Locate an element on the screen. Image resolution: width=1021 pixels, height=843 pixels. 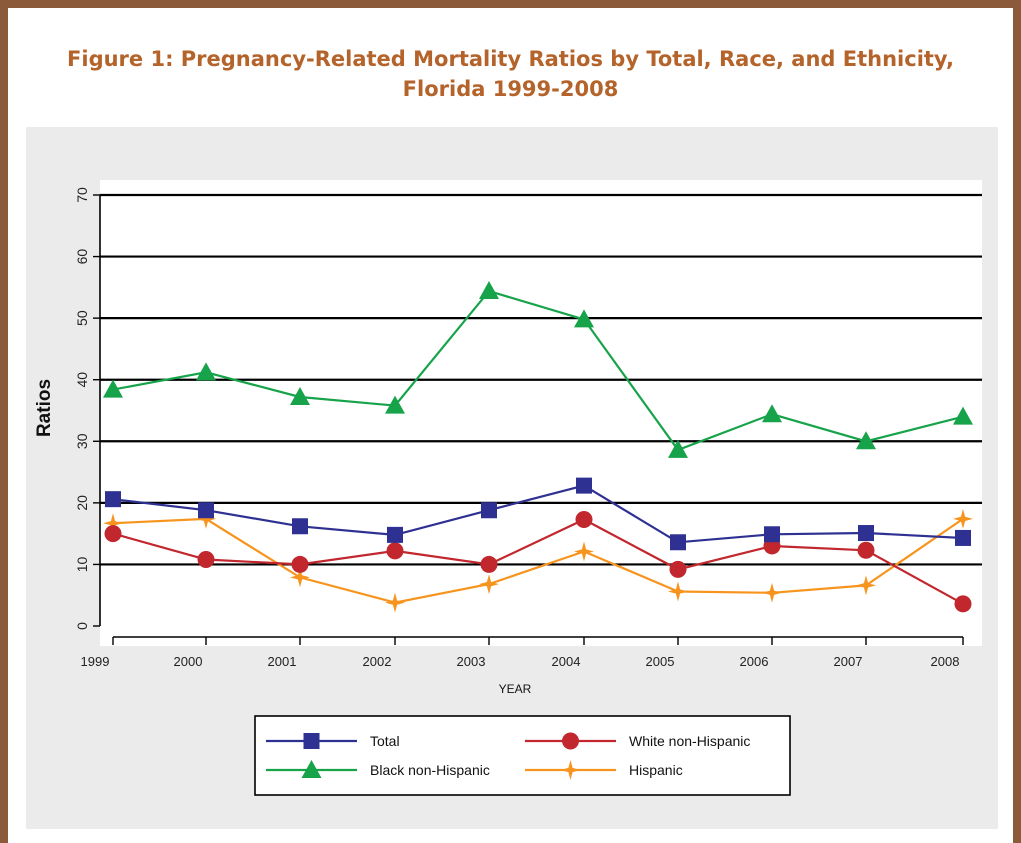
series-total is located at coordinates (538, 514).